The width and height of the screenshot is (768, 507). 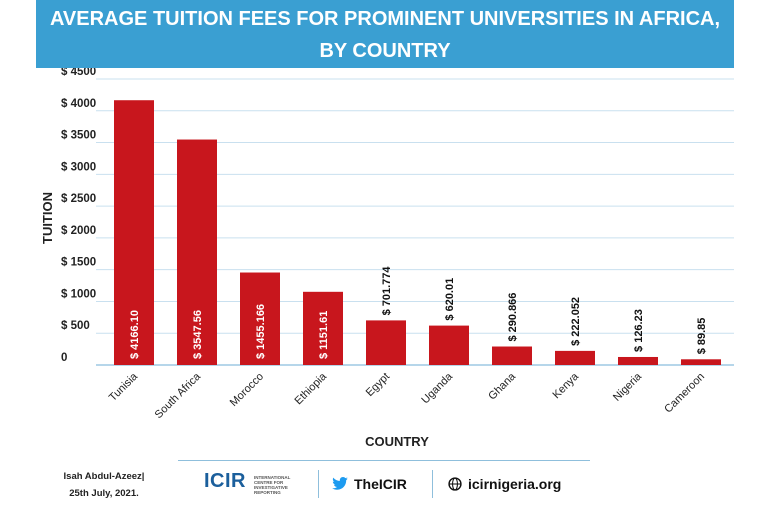 What do you see at coordinates (78, 73) in the screenshot?
I see `y-tick-label: $ 4500` at bounding box center [78, 73].